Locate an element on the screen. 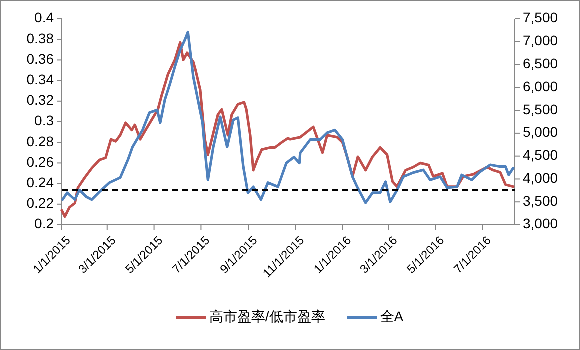 Image resolution: width=580 pixels, height=350 pixels. y-tick-label: 0.3 is located at coordinates (44, 120).